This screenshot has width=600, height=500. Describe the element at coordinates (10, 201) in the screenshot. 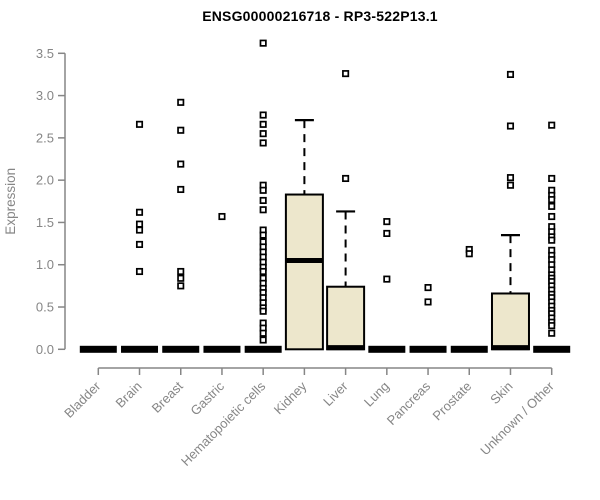

I see `y-axis-title: Expression` at that location.